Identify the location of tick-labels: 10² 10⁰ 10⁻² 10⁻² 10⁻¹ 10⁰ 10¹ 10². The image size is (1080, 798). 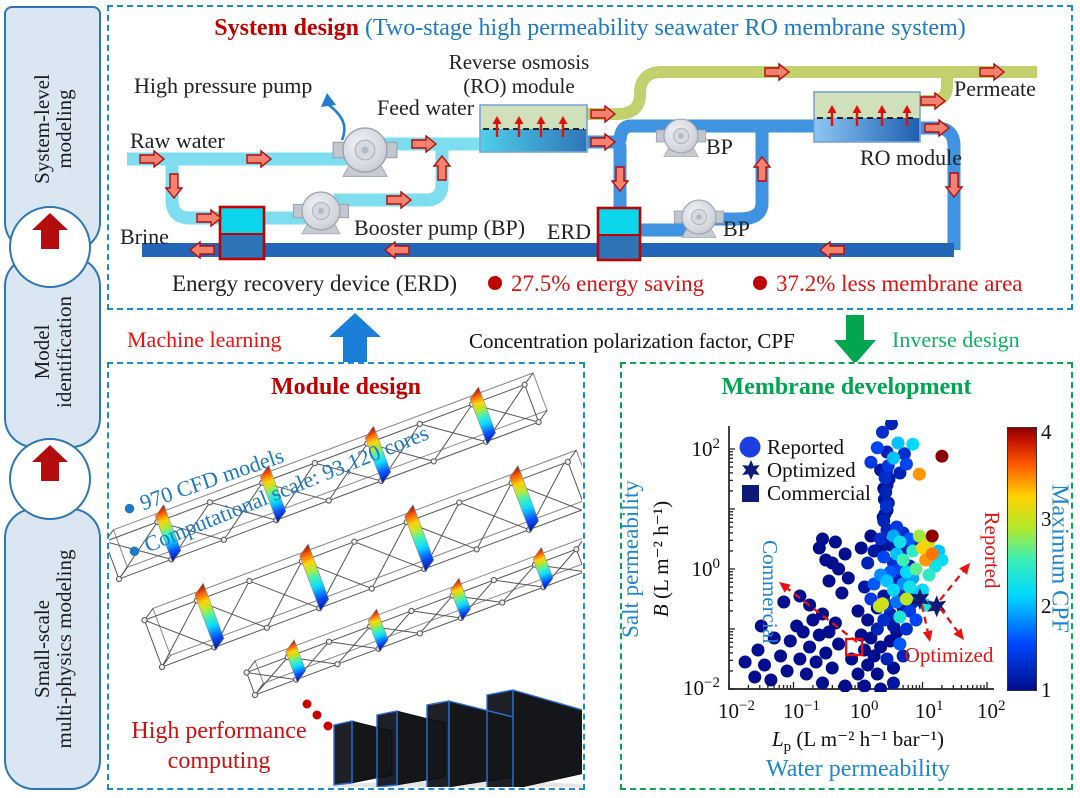
(844, 579).